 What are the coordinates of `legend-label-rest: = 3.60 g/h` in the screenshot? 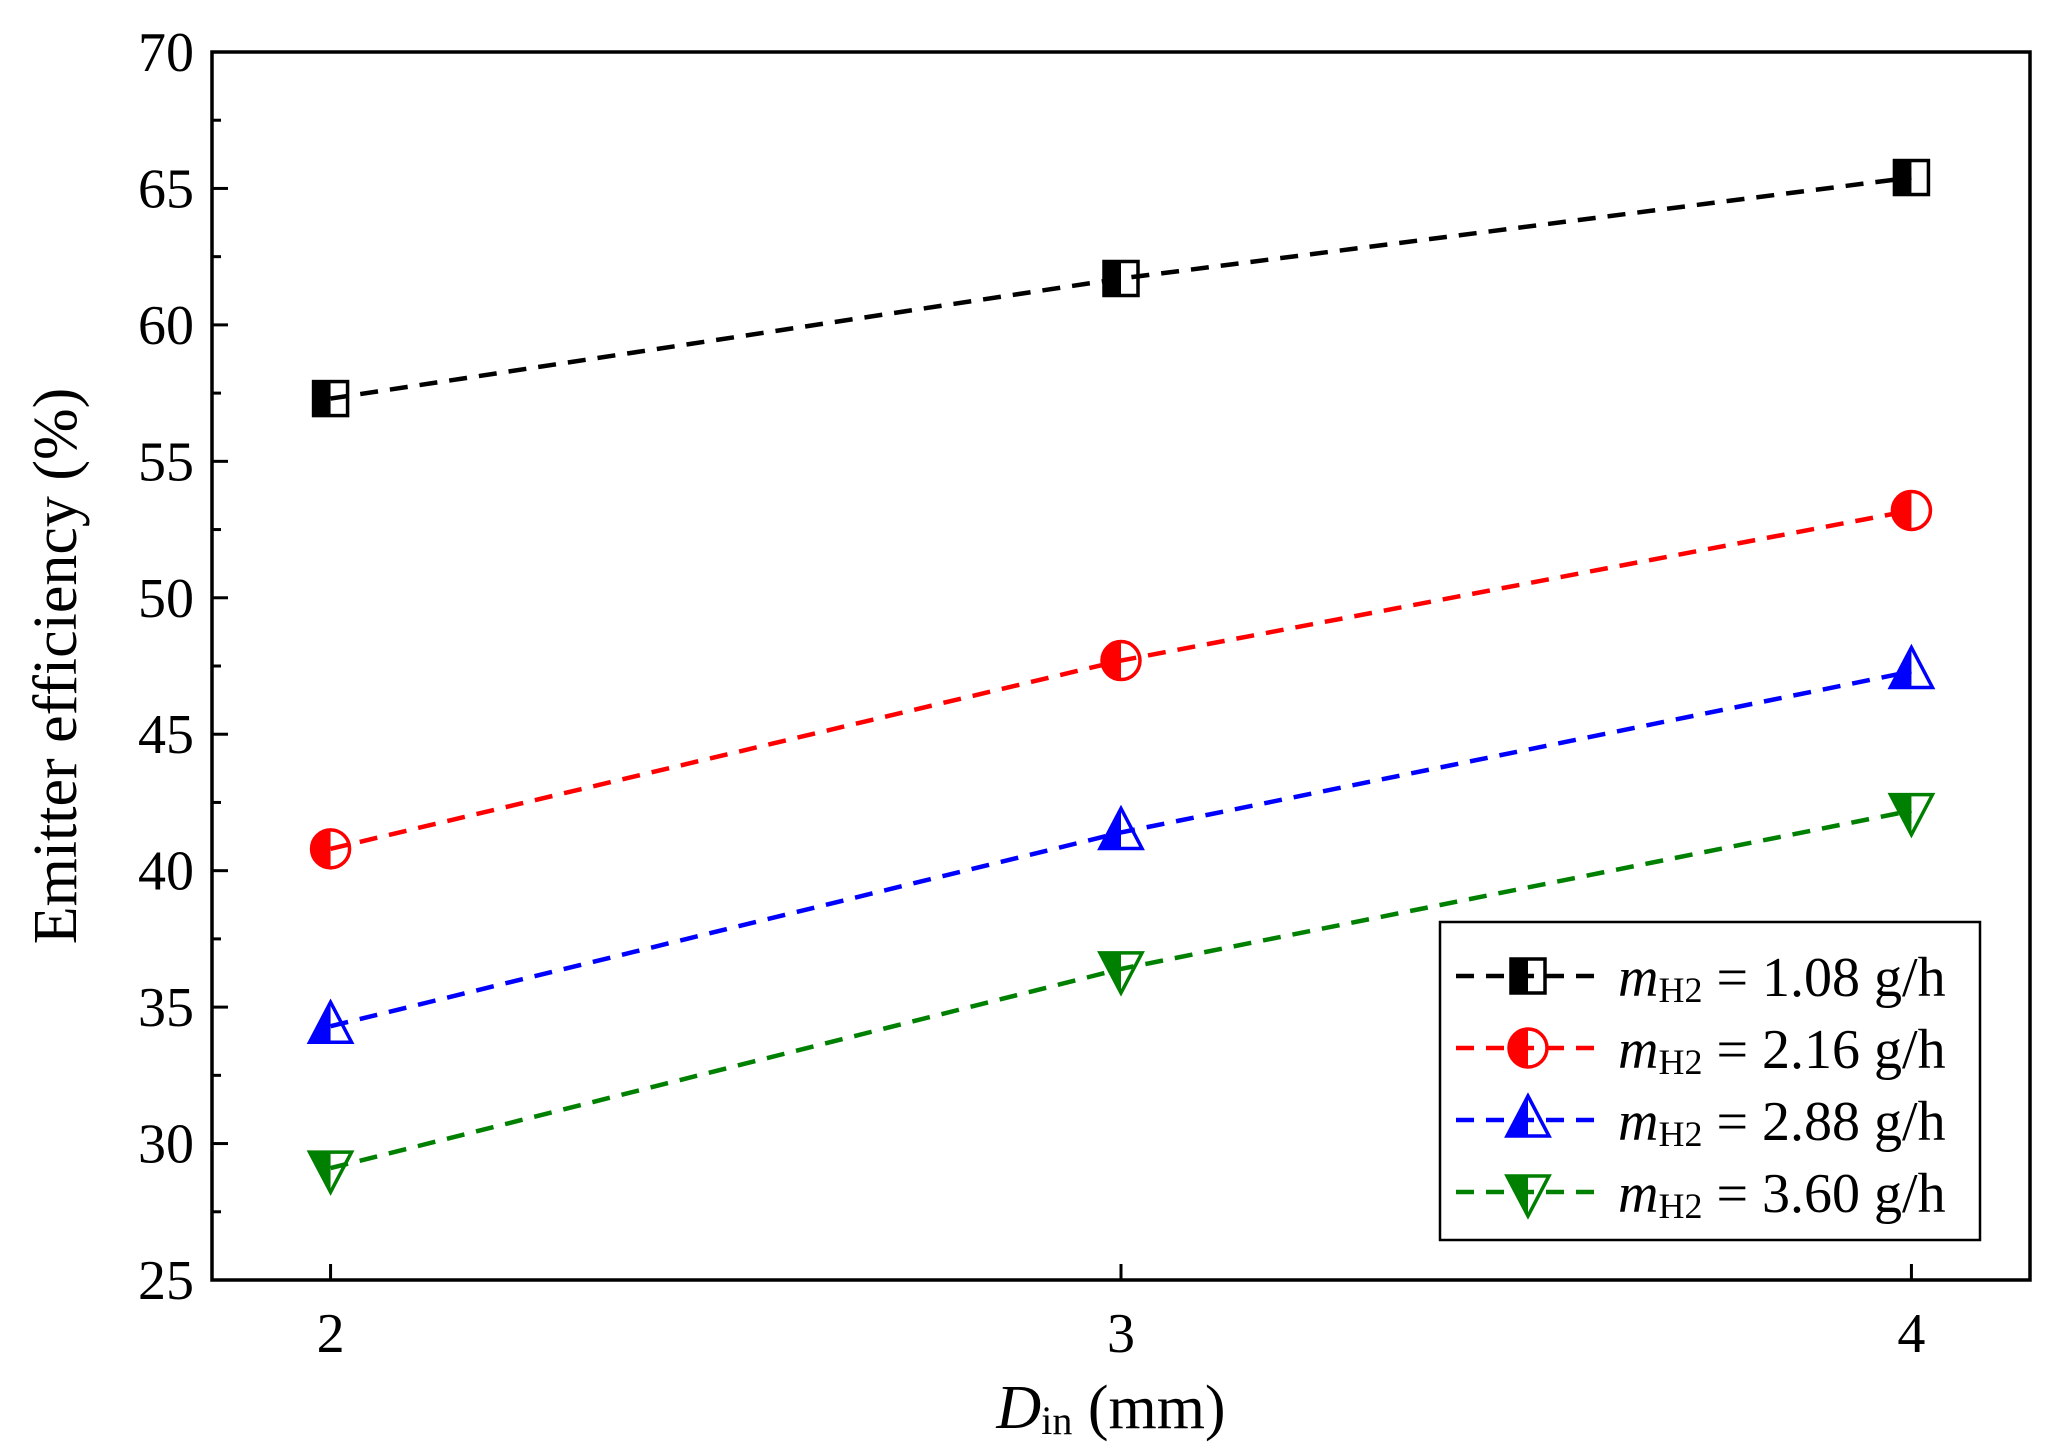 It's located at (1823, 1194).